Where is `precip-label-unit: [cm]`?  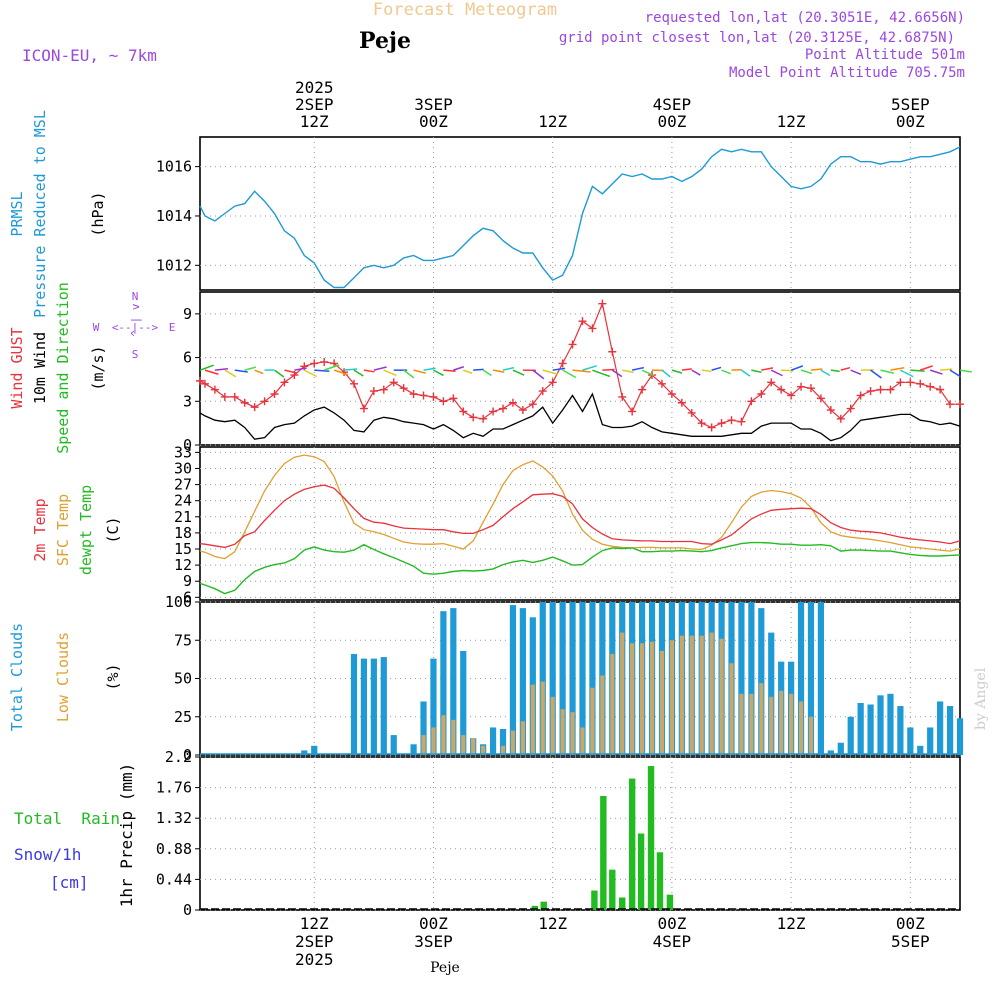
precip-label-unit: [cm] is located at coordinates (69, 882).